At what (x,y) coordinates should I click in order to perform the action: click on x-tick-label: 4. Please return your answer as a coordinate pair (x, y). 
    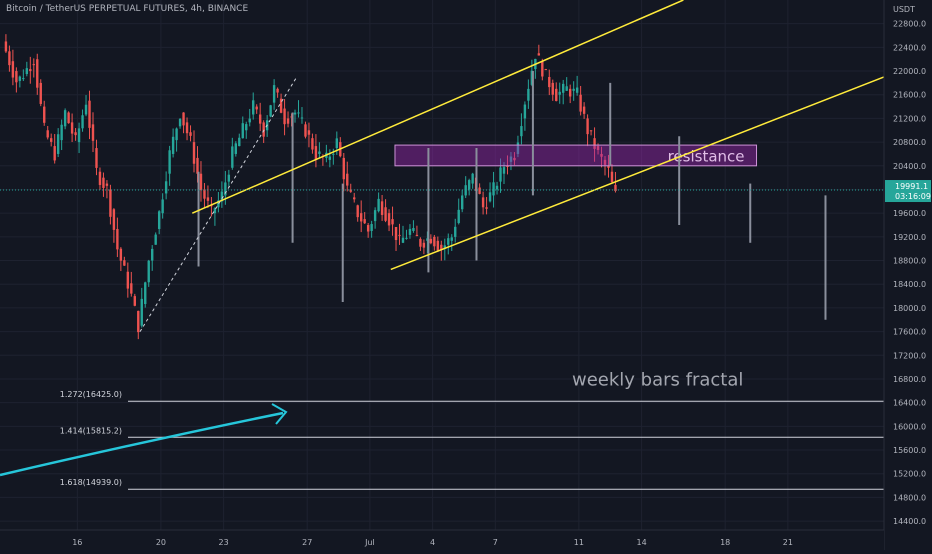
    Looking at the image, I should click on (432, 542).